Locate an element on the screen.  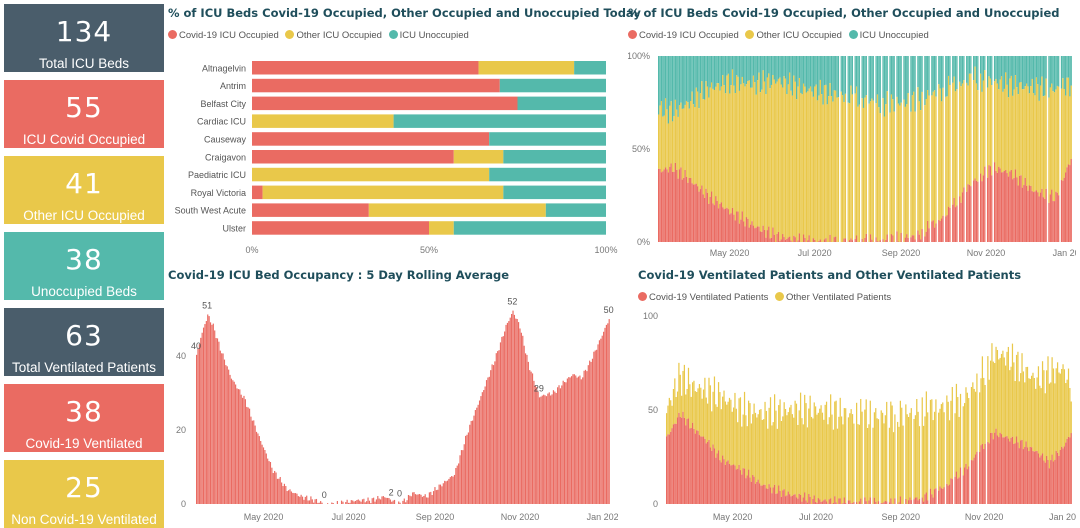
category-label: Cardiac ICU is located at coordinates (221, 122).